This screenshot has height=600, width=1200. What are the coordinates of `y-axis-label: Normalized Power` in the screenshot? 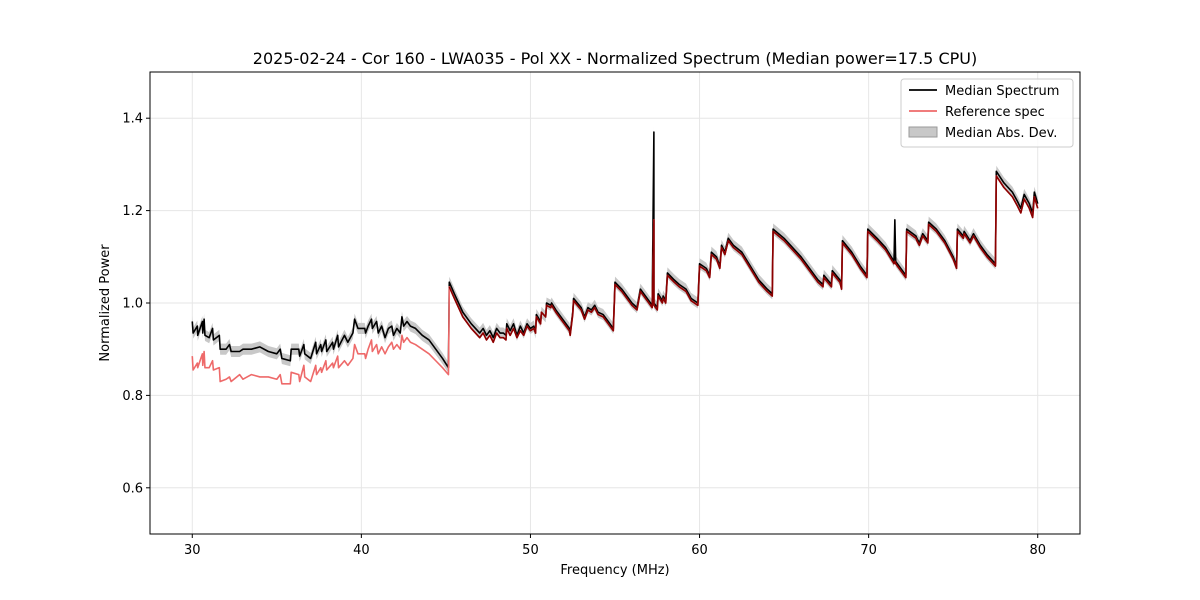 It's located at (105, 303).